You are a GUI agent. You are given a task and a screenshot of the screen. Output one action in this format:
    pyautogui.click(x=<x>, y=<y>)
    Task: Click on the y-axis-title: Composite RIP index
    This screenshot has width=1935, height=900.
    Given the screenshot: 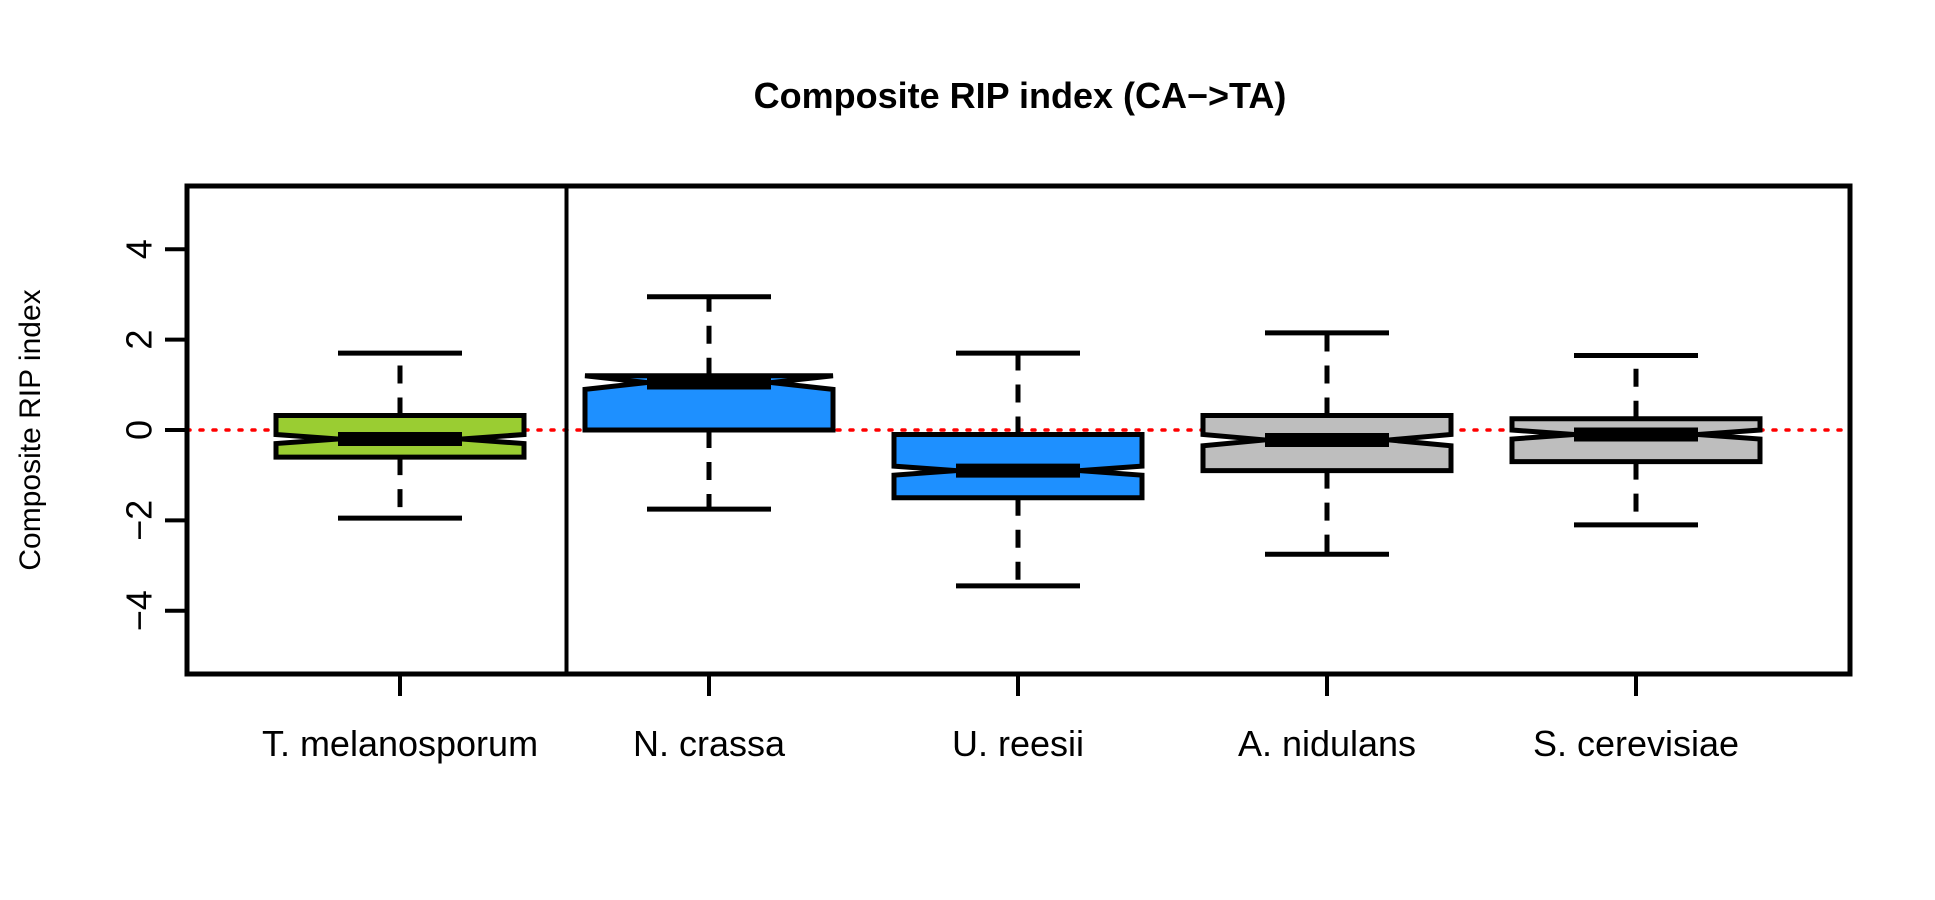 What is the action you would take?
    pyautogui.click(x=30, y=429)
    